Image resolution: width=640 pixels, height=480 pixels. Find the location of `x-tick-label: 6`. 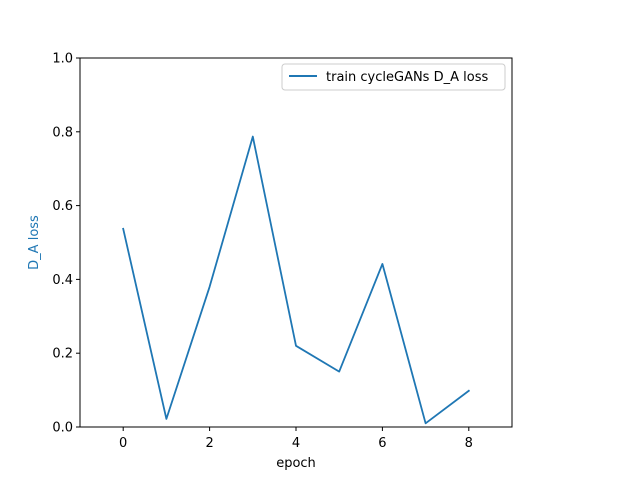

x-tick-label: 6 is located at coordinates (382, 443).